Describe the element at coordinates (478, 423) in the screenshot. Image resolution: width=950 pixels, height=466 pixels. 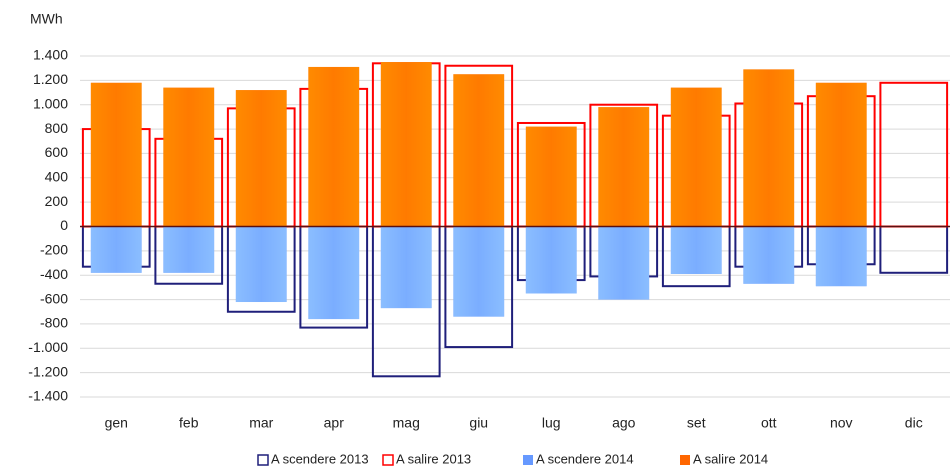
I see `x-tick-label: giu` at that location.